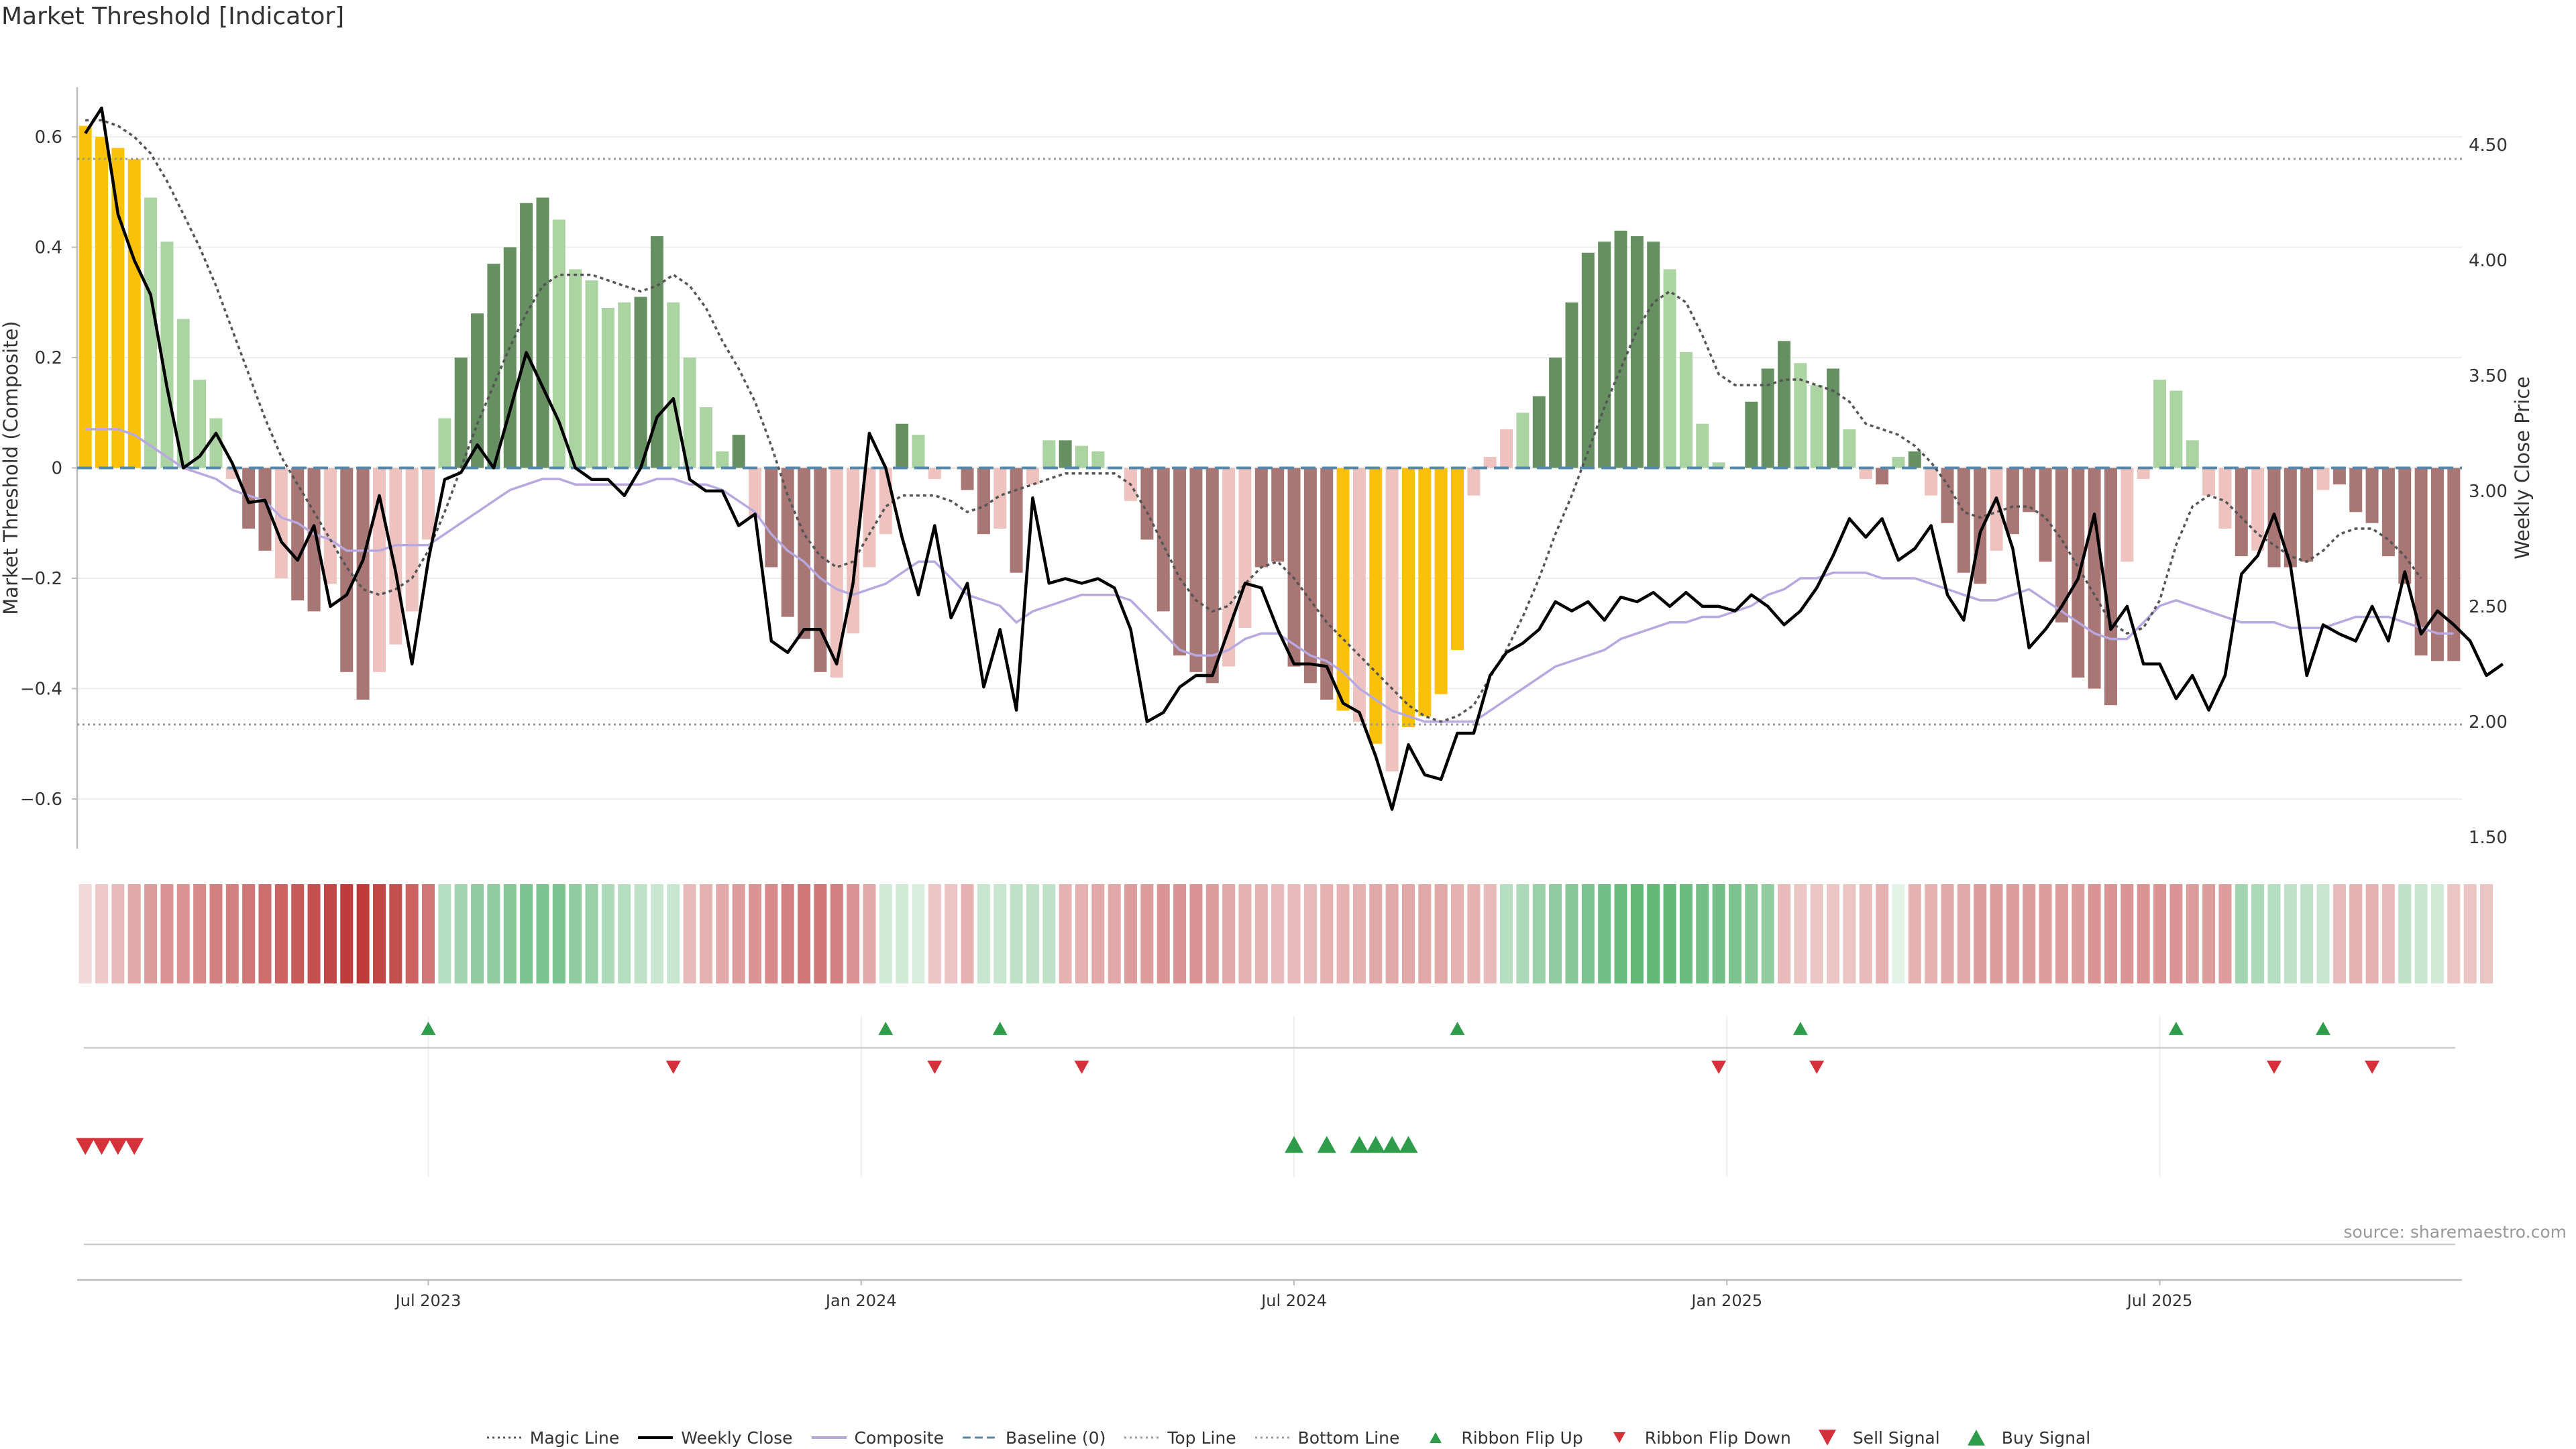  What do you see at coordinates (428, 1300) in the screenshot?
I see `x-tick-label: Jul 2023` at bounding box center [428, 1300].